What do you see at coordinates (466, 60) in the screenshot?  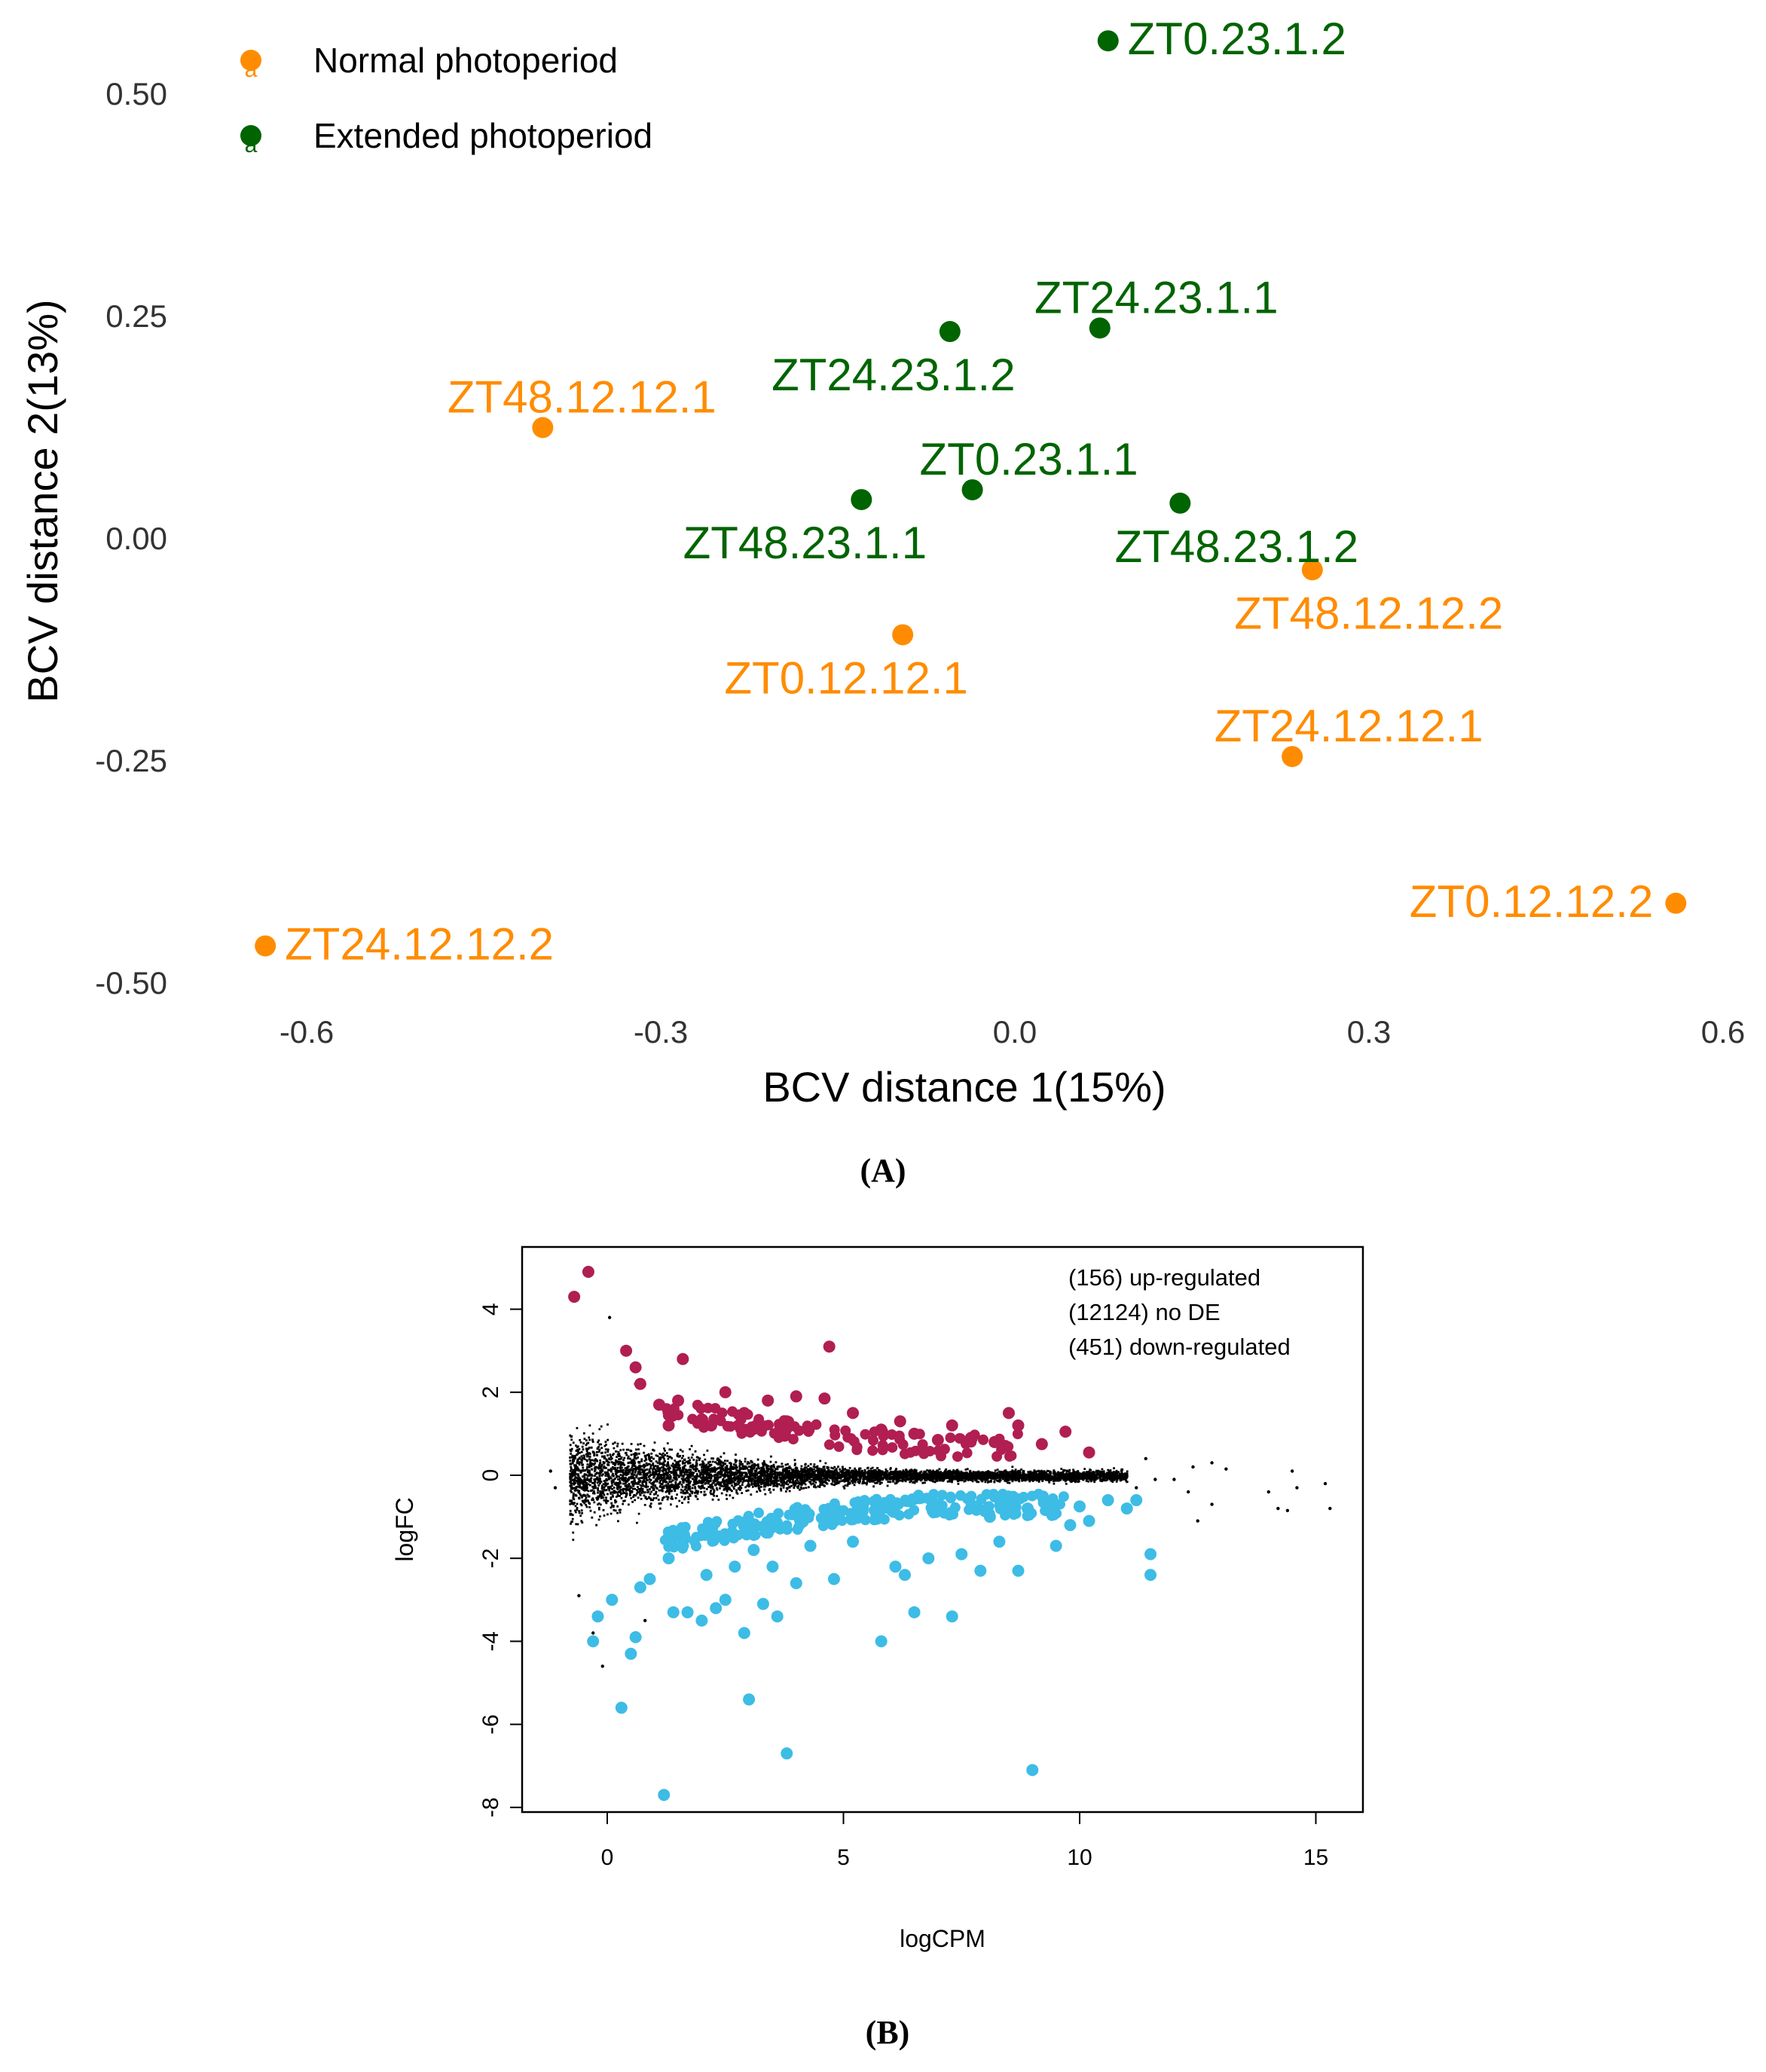 I see `legend-label-normal-photoperiod: Normal photoperiod` at bounding box center [466, 60].